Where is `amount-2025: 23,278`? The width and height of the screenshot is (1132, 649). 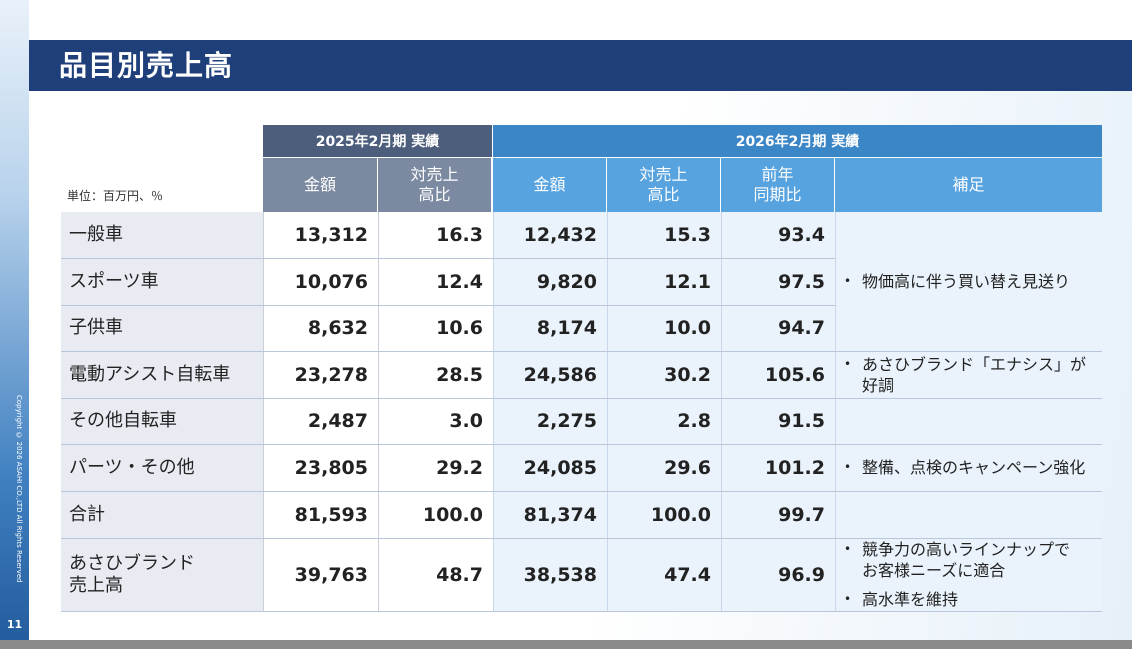 amount-2025: 23,278 is located at coordinates (320, 374).